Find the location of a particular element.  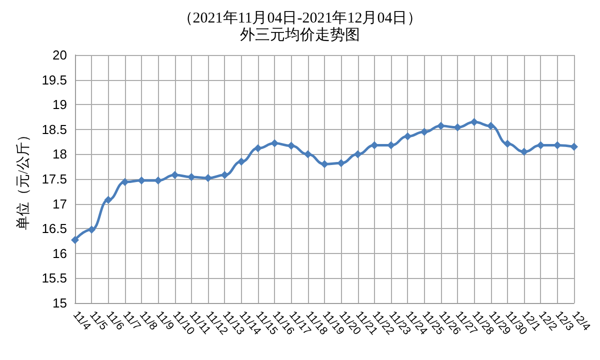

y-tick-label: 18 is located at coordinates (59, 154).